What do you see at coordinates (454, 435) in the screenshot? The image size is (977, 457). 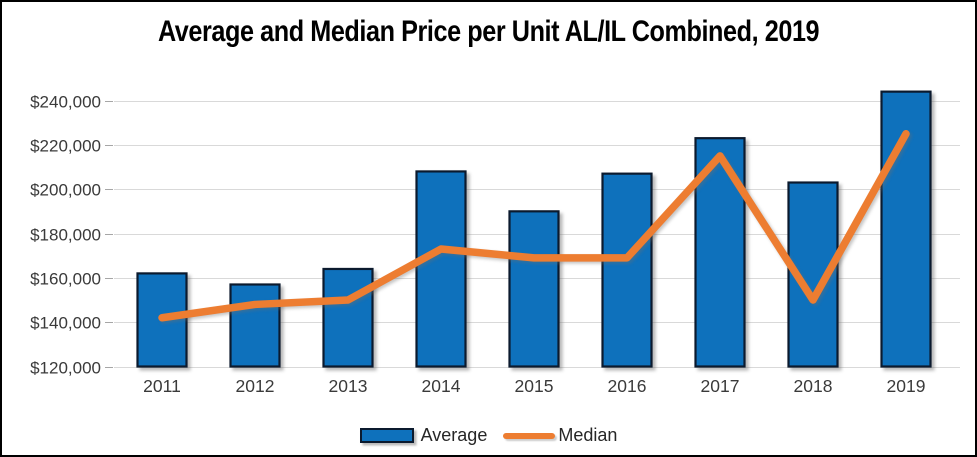 I see `legend-average-label: Average` at bounding box center [454, 435].